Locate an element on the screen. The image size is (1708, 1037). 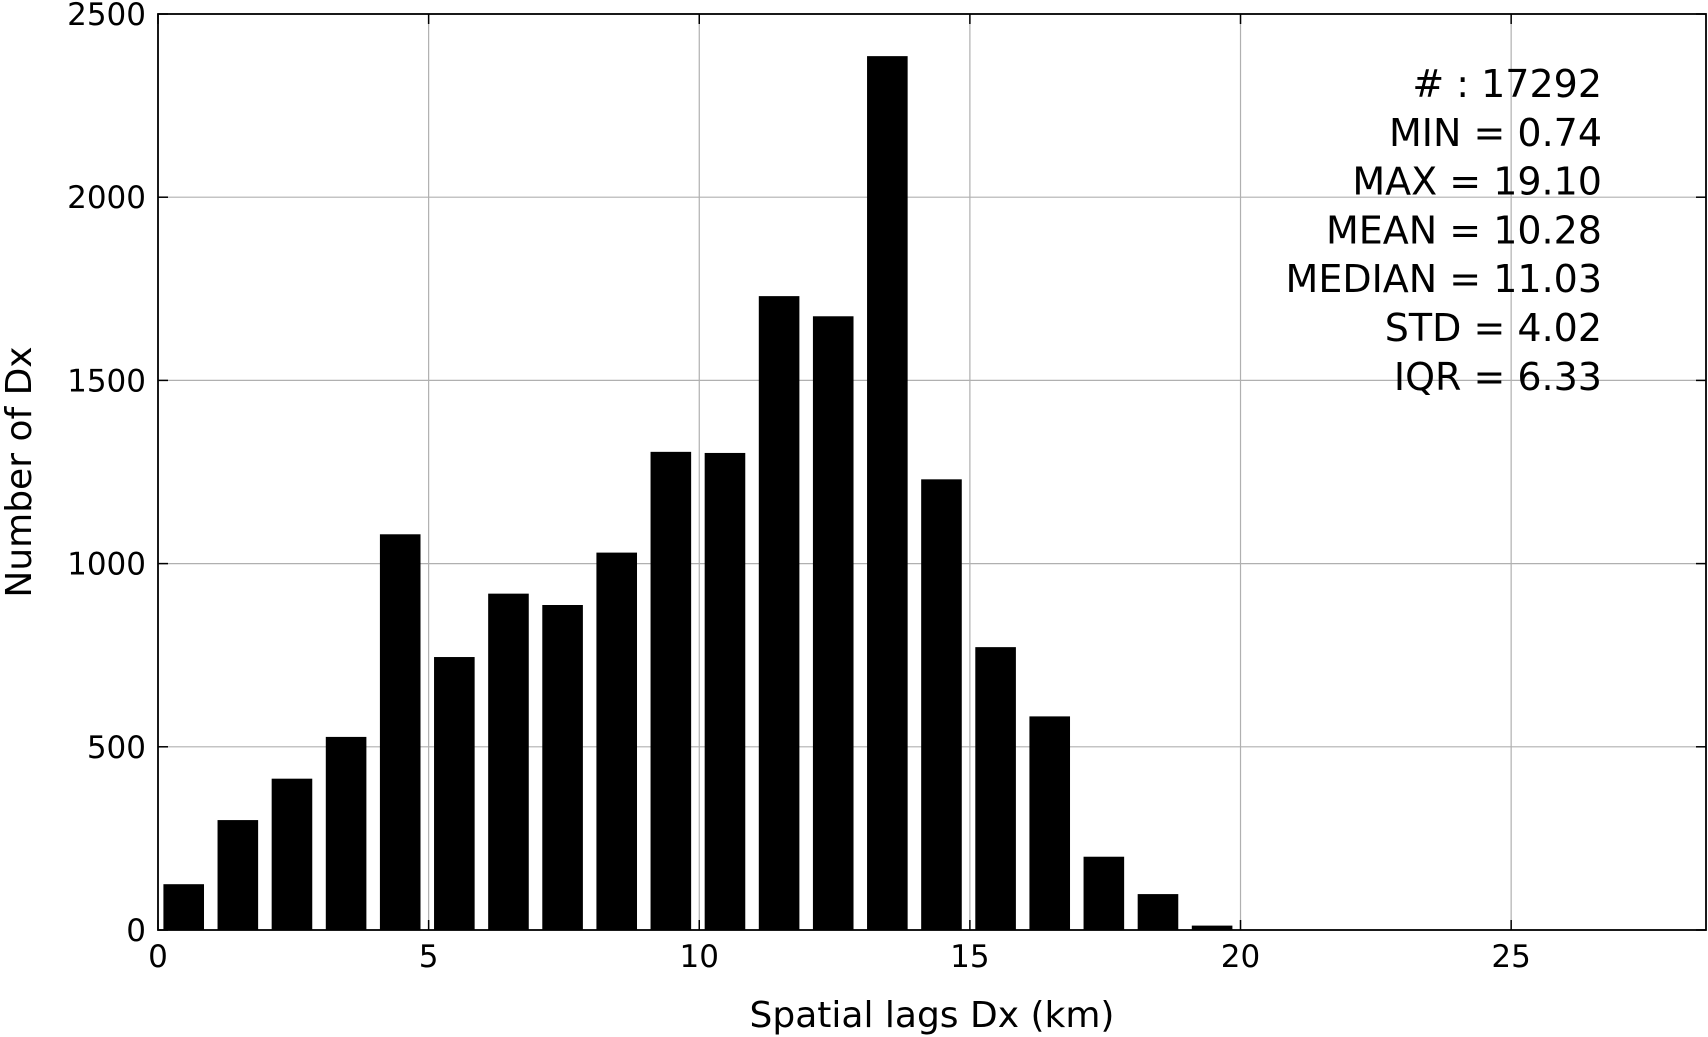
x-tick-label: 20 is located at coordinates (1240, 957).